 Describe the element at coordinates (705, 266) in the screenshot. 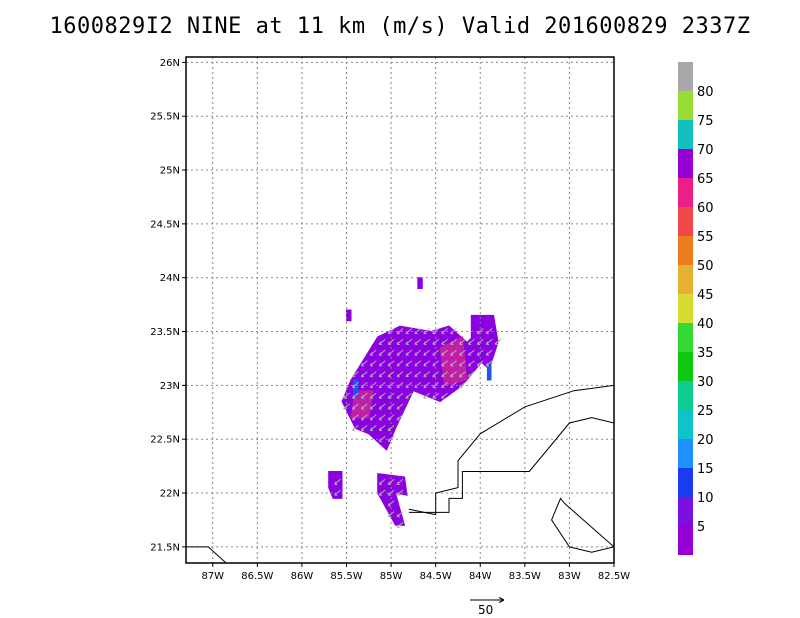

I see `colorbar-label: 50` at that location.